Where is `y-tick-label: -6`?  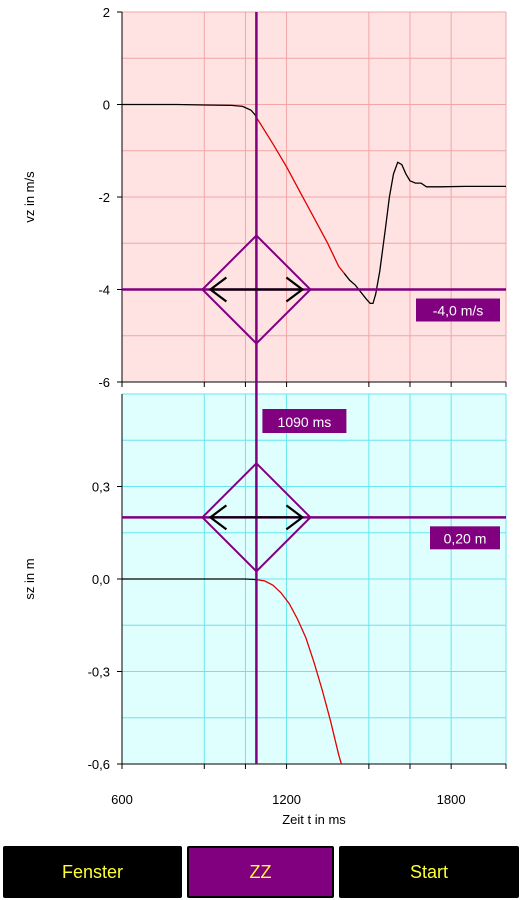 y-tick-label: -6 is located at coordinates (104, 382).